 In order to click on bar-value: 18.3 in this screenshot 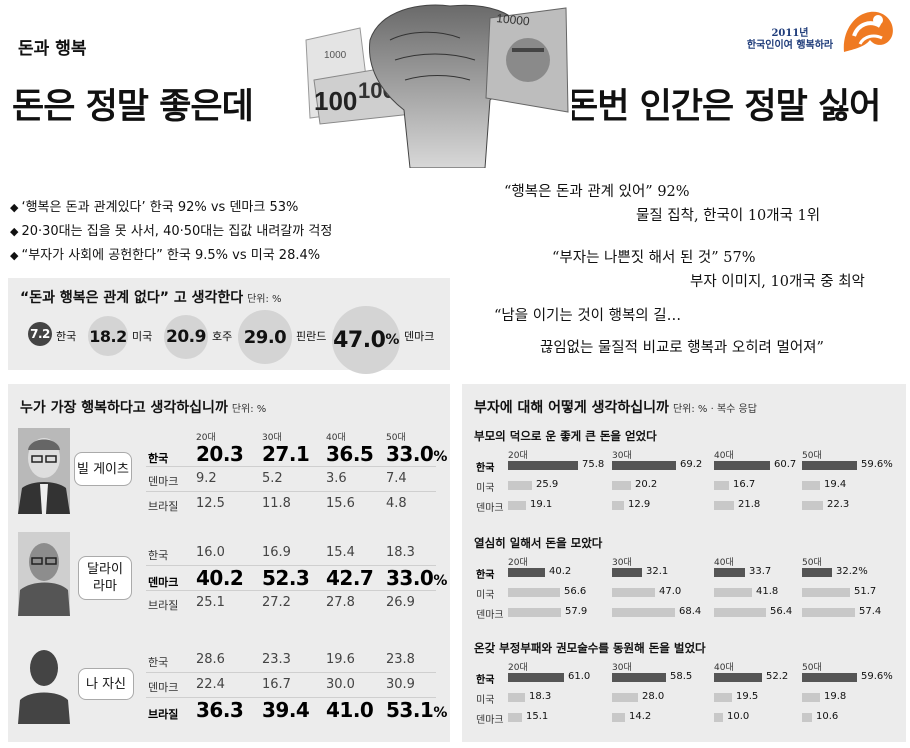, I will do `click(540, 696)`.